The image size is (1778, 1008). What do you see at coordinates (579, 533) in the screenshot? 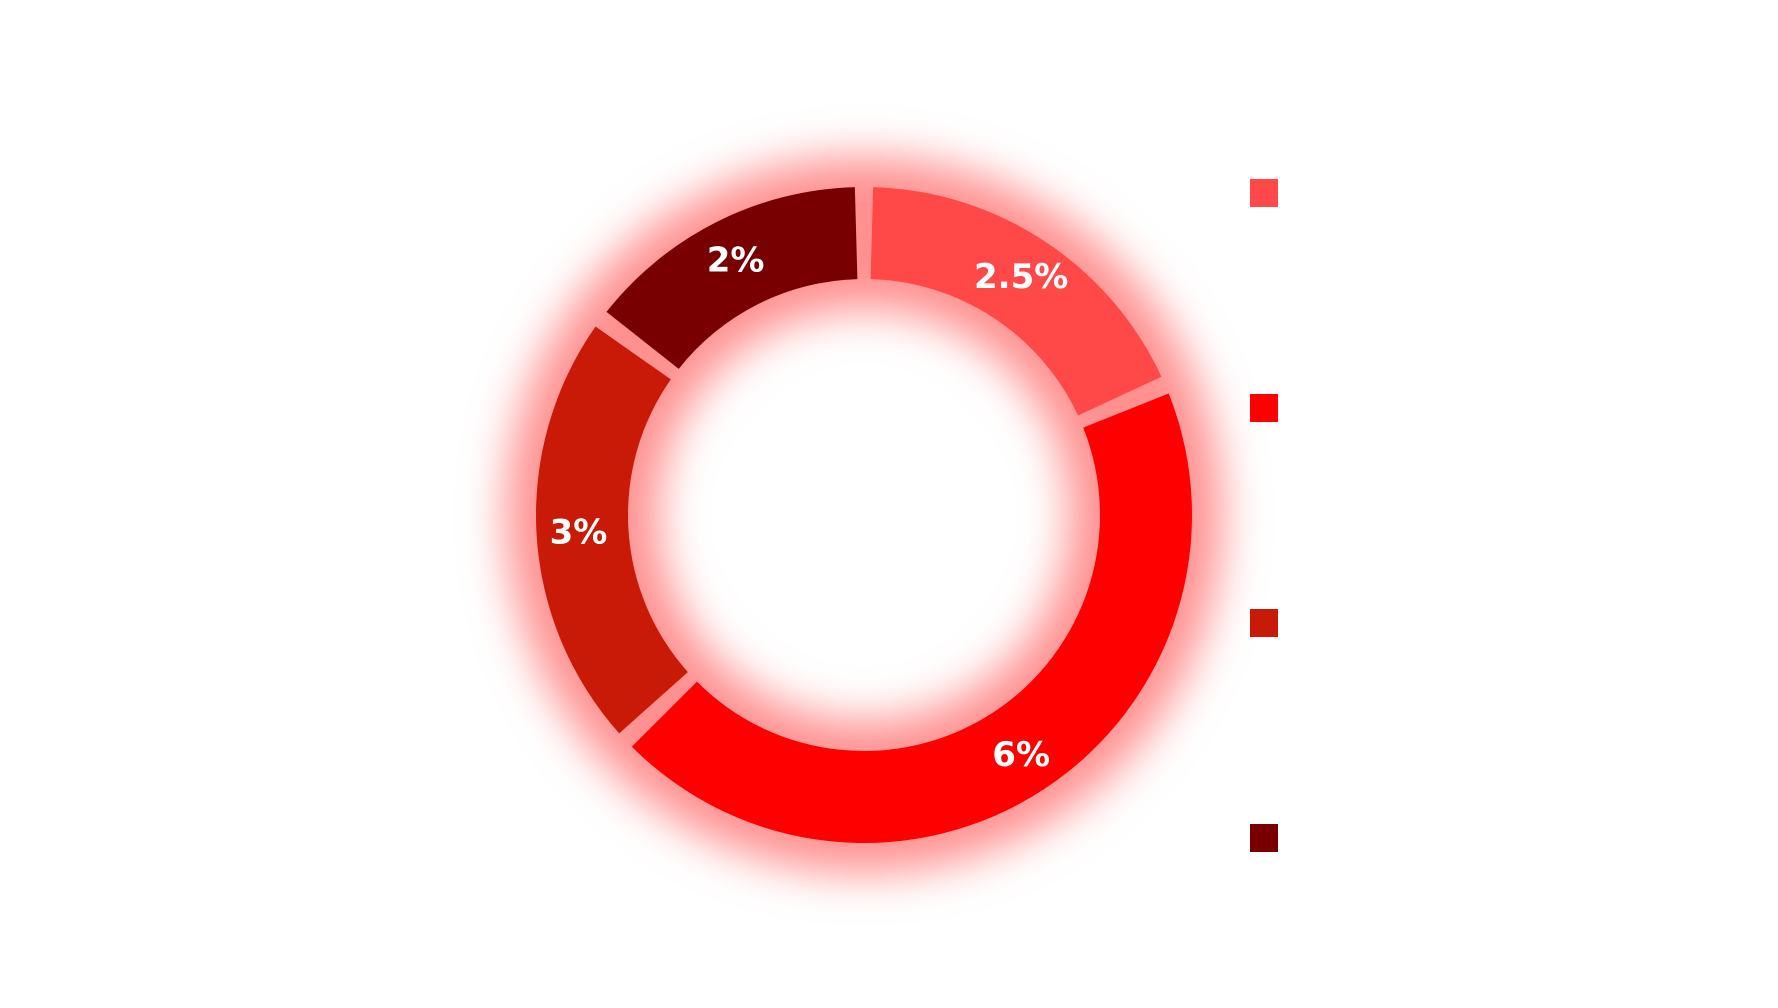
I see `slice-value-label-3: 3%` at bounding box center [579, 533].